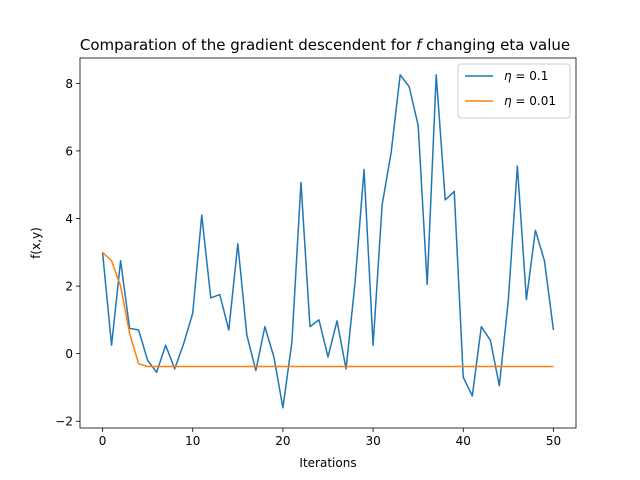 Image resolution: width=640 pixels, height=480 pixels. I want to click on legend-value-eta-0.01: = 0.01, so click(534, 101).